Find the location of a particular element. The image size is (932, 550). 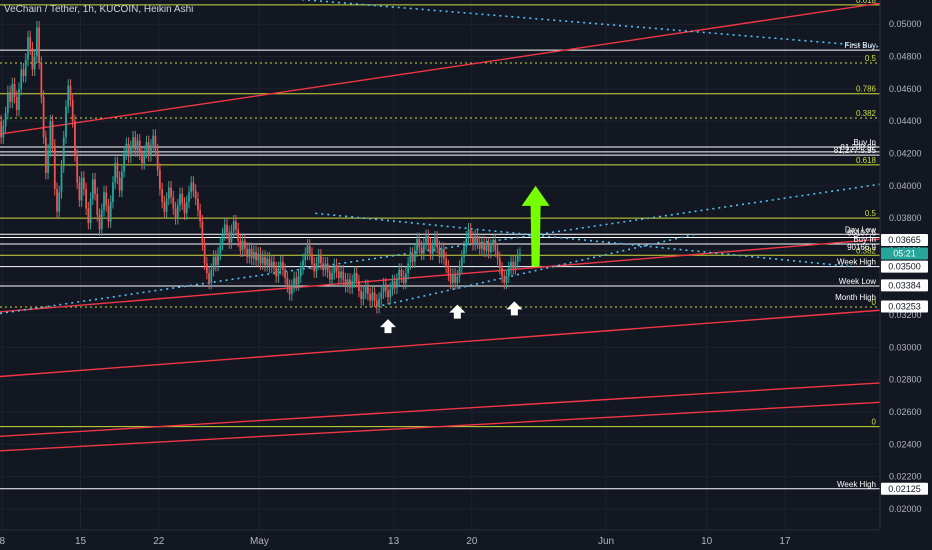

level-label: 0.5 is located at coordinates (871, 213).